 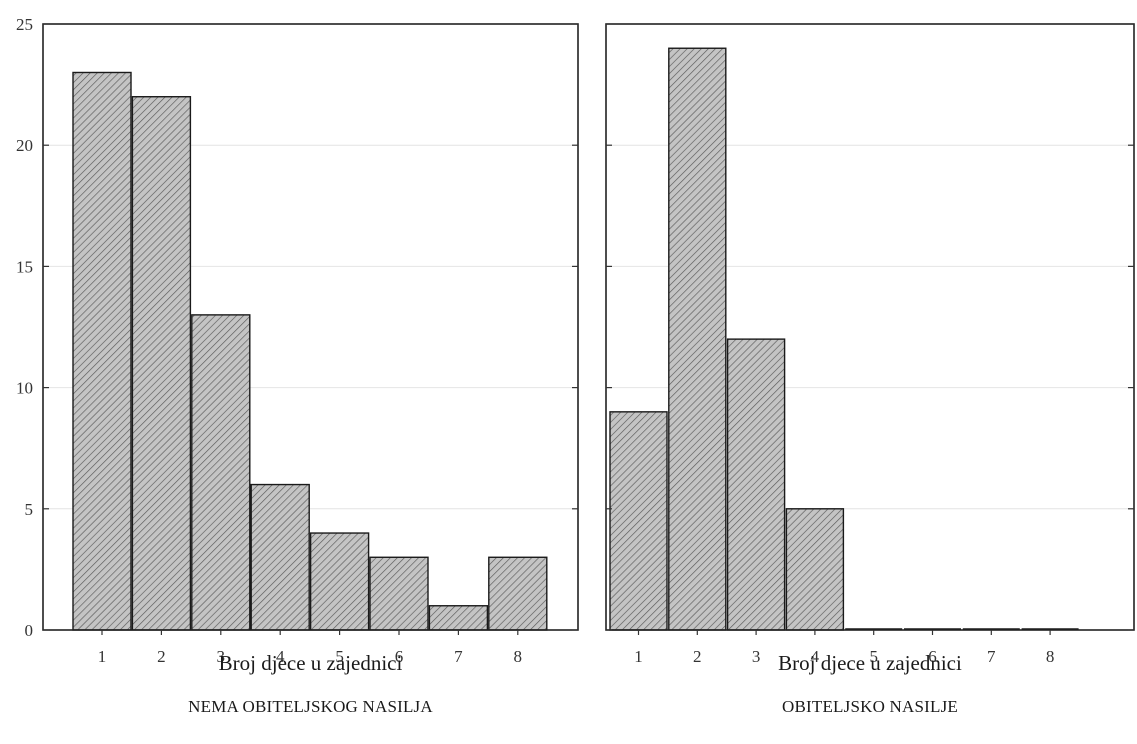 I want to click on left-x-tick-label: 4, so click(x=280, y=656).